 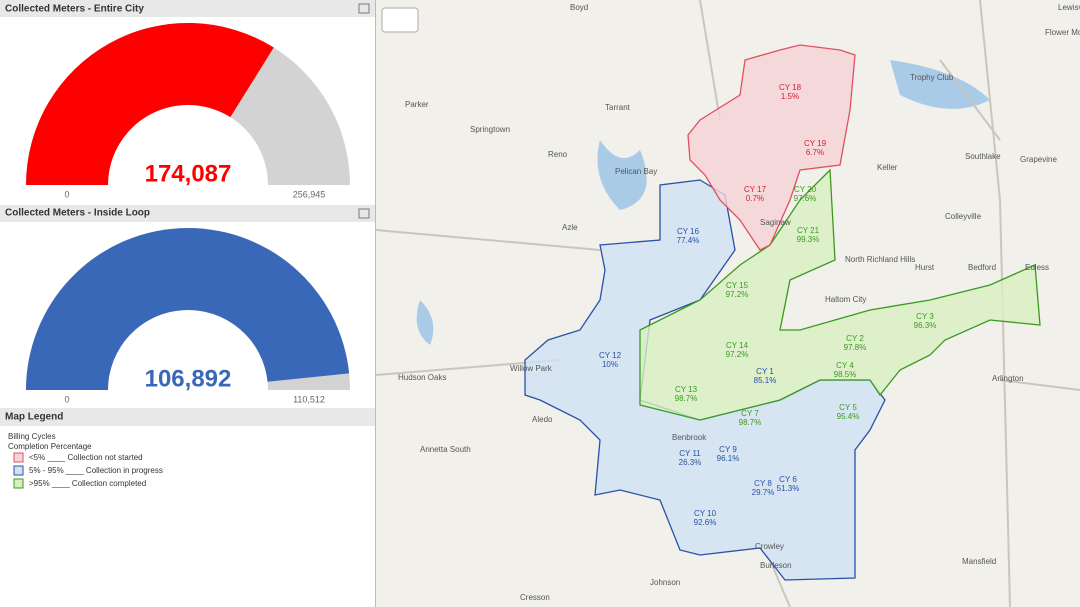 I want to click on place-label: Cresson, so click(x=535, y=597).